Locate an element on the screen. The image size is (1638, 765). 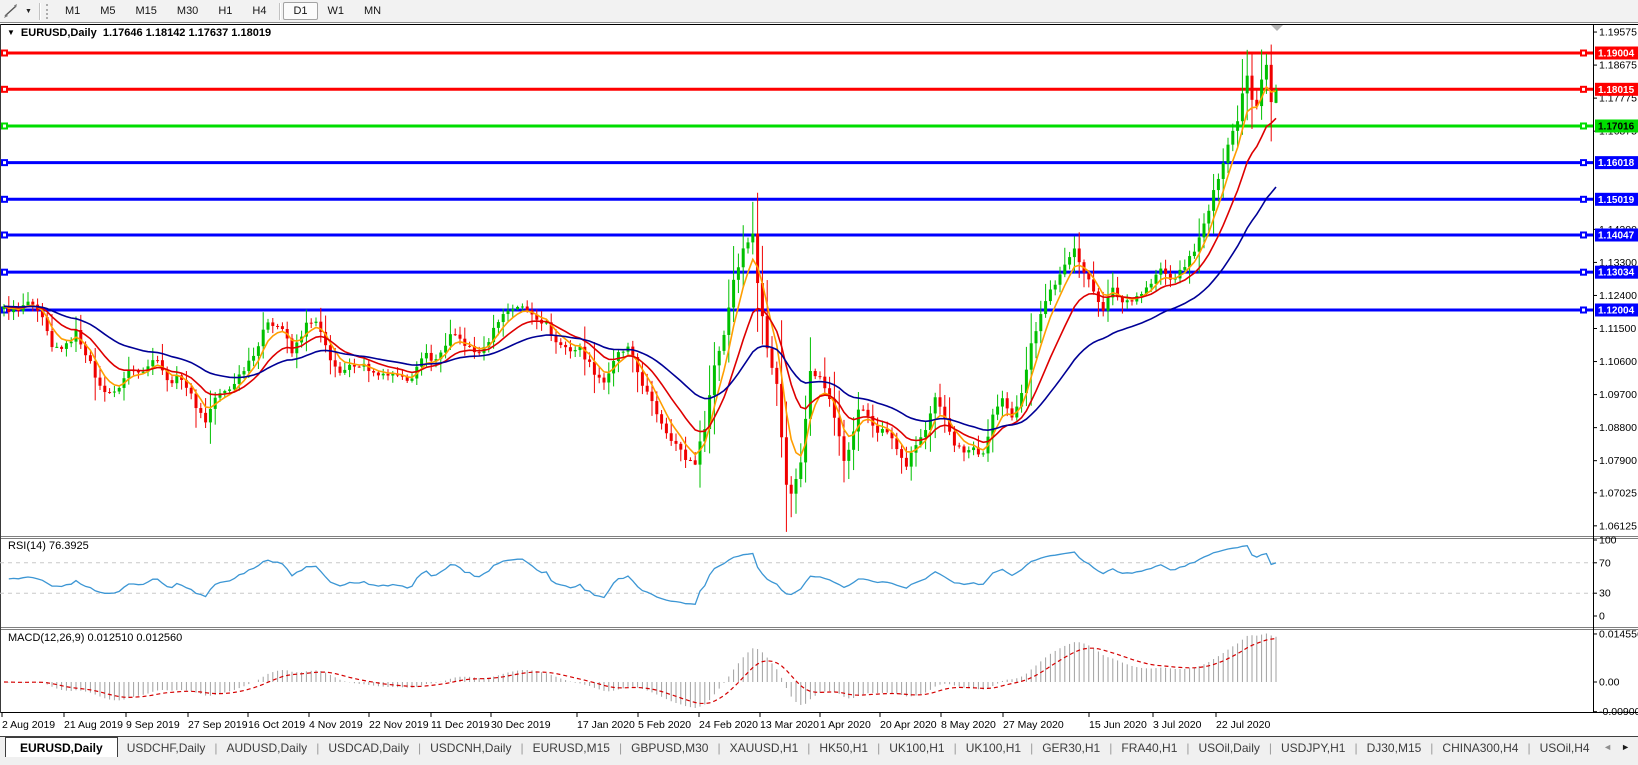
hline-price-badge-label: 1.17016 is located at coordinates (1616, 126).